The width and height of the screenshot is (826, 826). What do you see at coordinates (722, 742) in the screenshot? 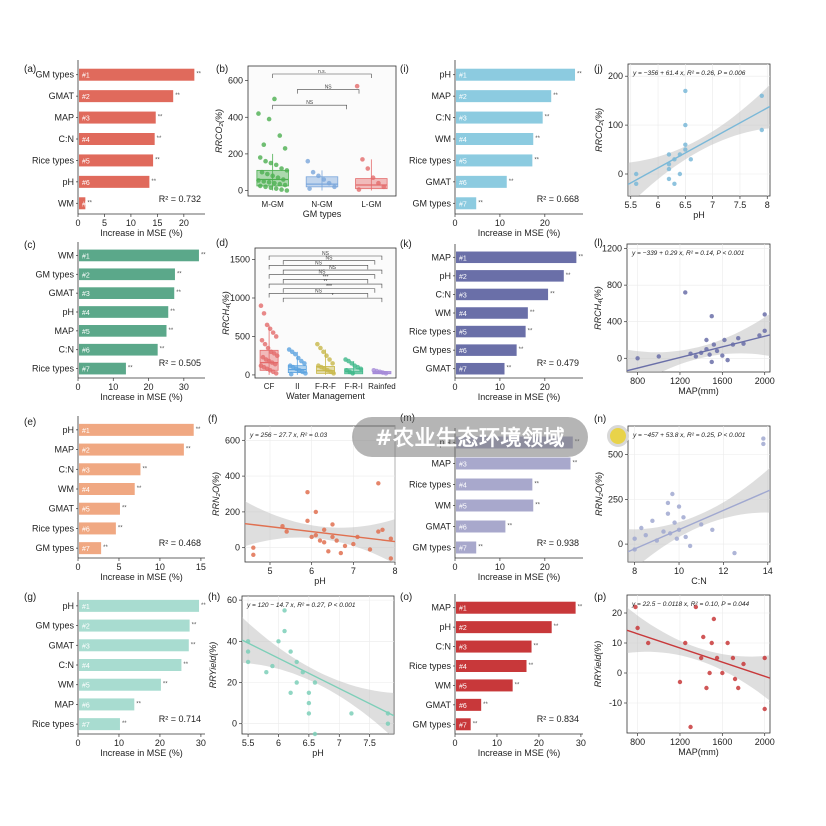
I see `x-tick-label: 1600` at bounding box center [722, 742].